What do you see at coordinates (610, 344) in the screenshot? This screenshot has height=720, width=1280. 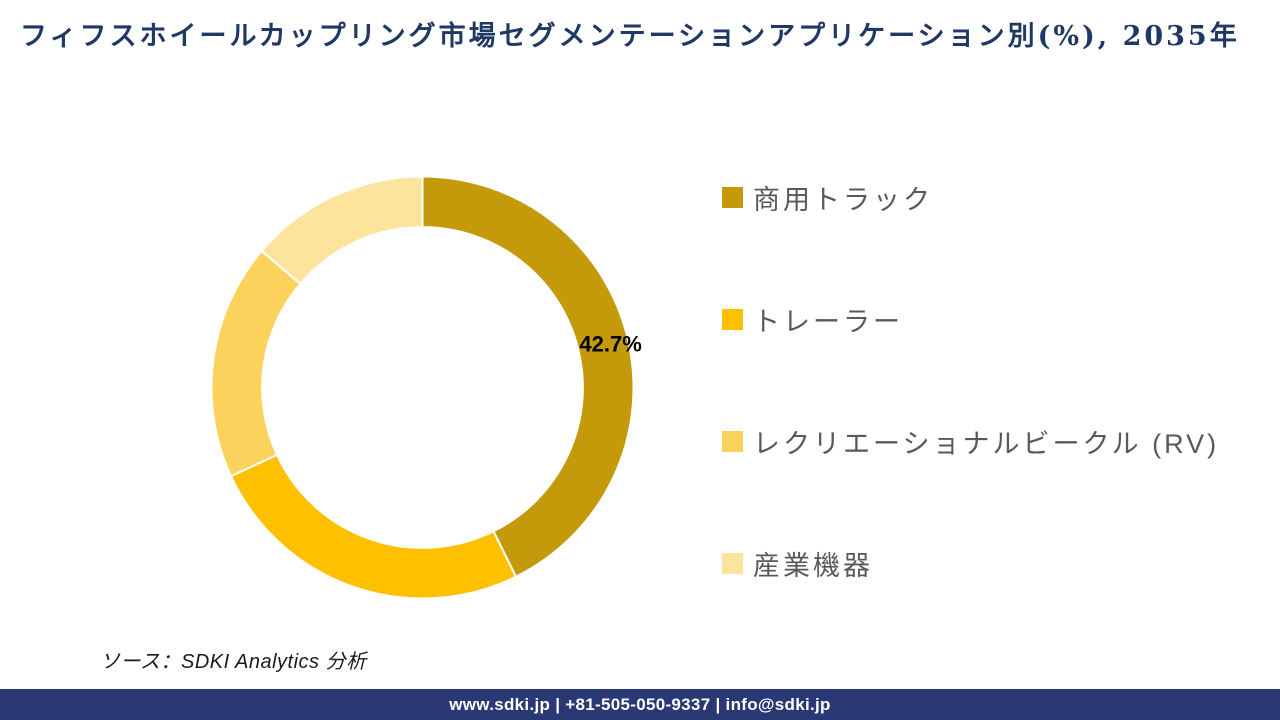 I see `donut-data-label: 42.7%` at bounding box center [610, 344].